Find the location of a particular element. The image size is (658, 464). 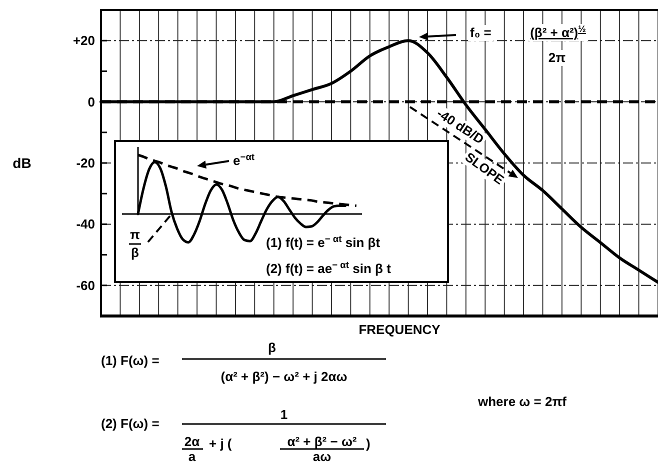

text: (1) F(ω) = is located at coordinates (130, 360).